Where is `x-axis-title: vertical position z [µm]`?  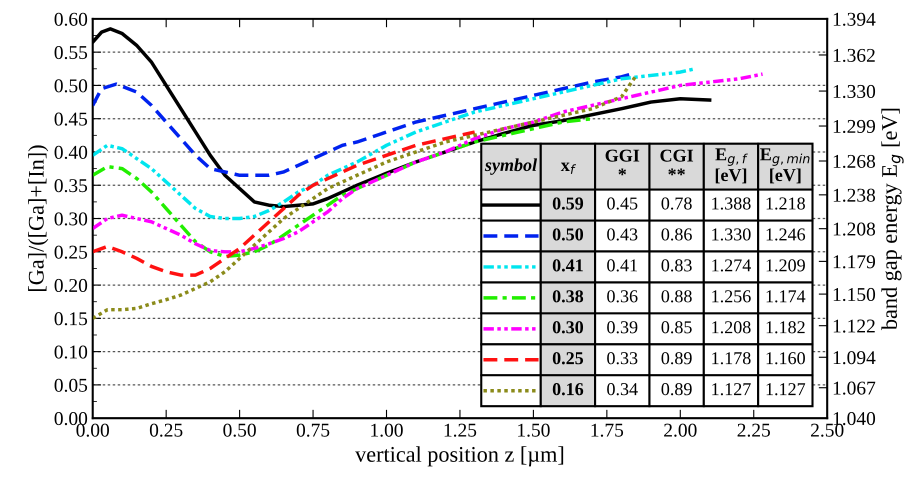 x-axis-title: vertical position z [µm] is located at coordinates (459, 456).